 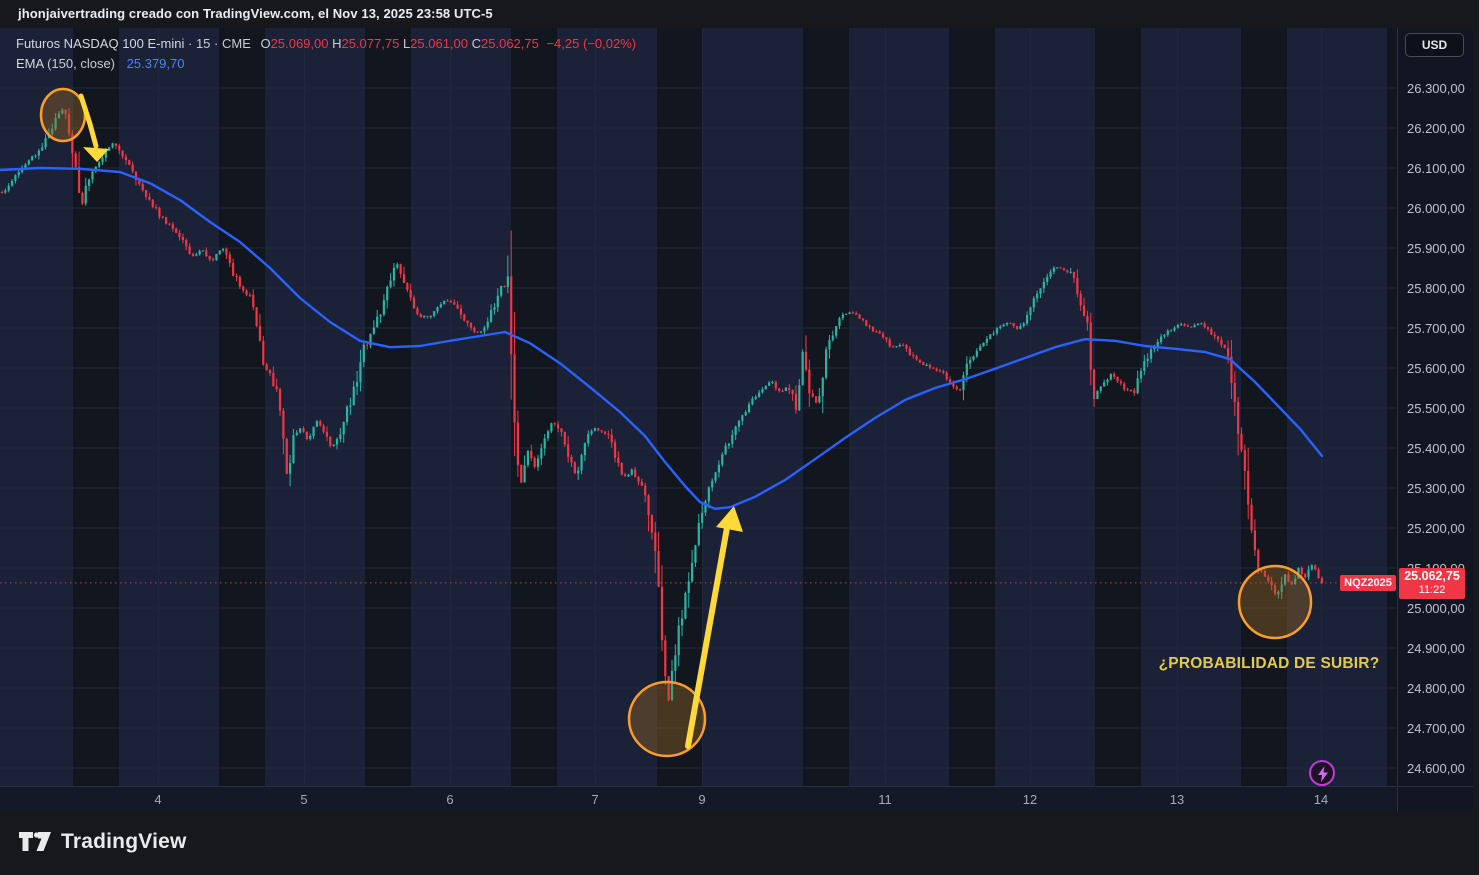 What do you see at coordinates (1434, 45) in the screenshot?
I see `currency-button: USD` at bounding box center [1434, 45].